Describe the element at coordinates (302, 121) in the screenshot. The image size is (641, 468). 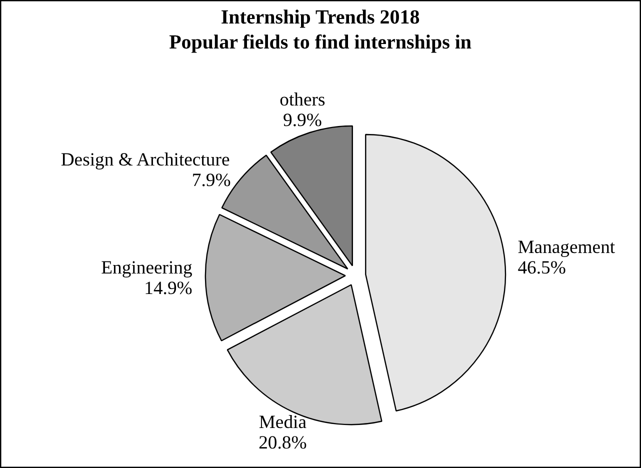
I see `data-label: 9.9%` at that location.